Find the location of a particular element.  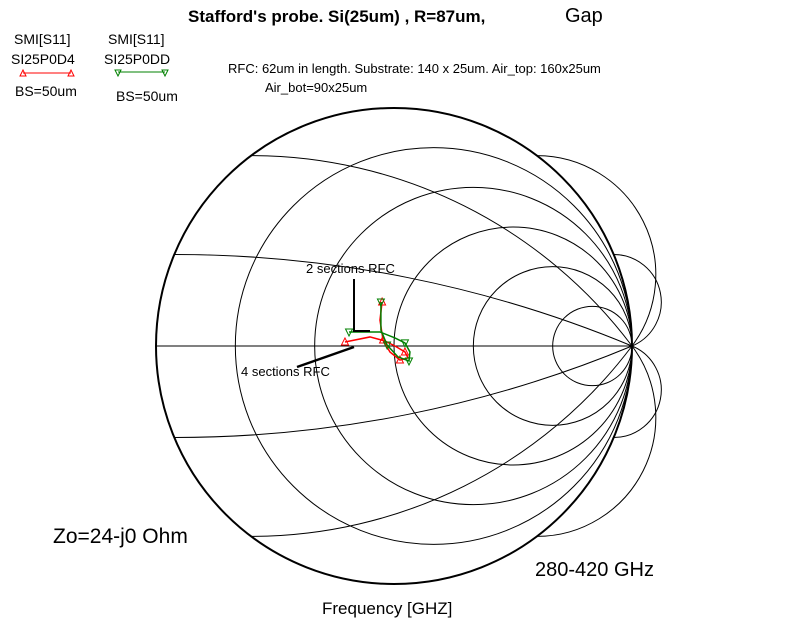

legend-measurement-1: SMI[S11] is located at coordinates (42, 39).